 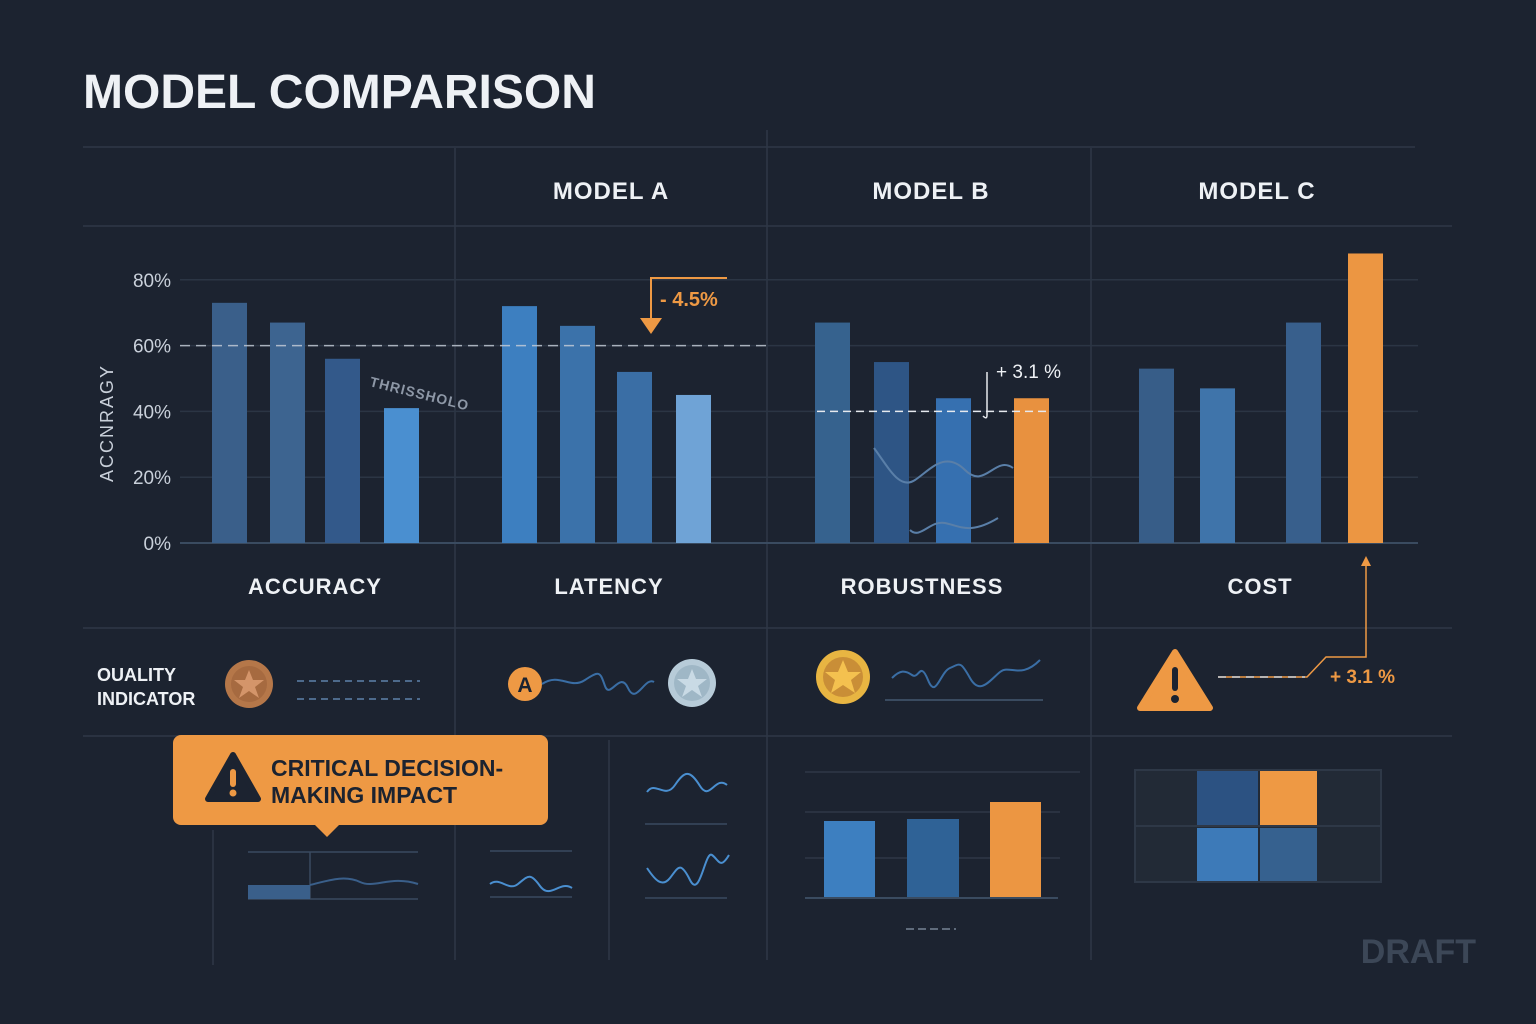 I want to click on y-axis-ticks: 0% 20% 40% 60% 80%, so click(x=152, y=413).